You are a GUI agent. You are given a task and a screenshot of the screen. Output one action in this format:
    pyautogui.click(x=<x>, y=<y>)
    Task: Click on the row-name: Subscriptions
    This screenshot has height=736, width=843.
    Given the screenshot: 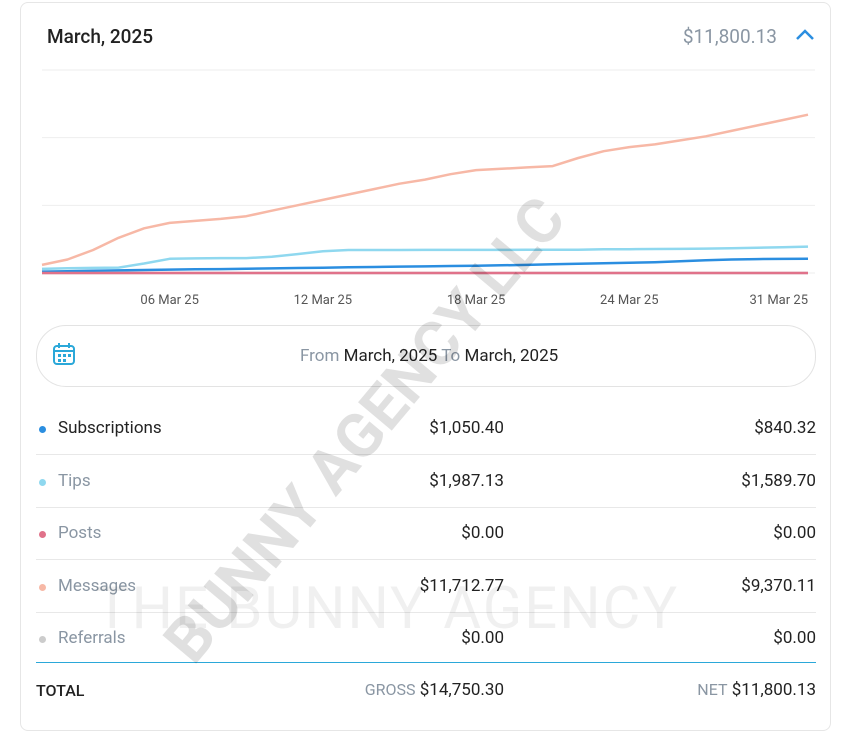 What is the action you would take?
    pyautogui.click(x=110, y=428)
    